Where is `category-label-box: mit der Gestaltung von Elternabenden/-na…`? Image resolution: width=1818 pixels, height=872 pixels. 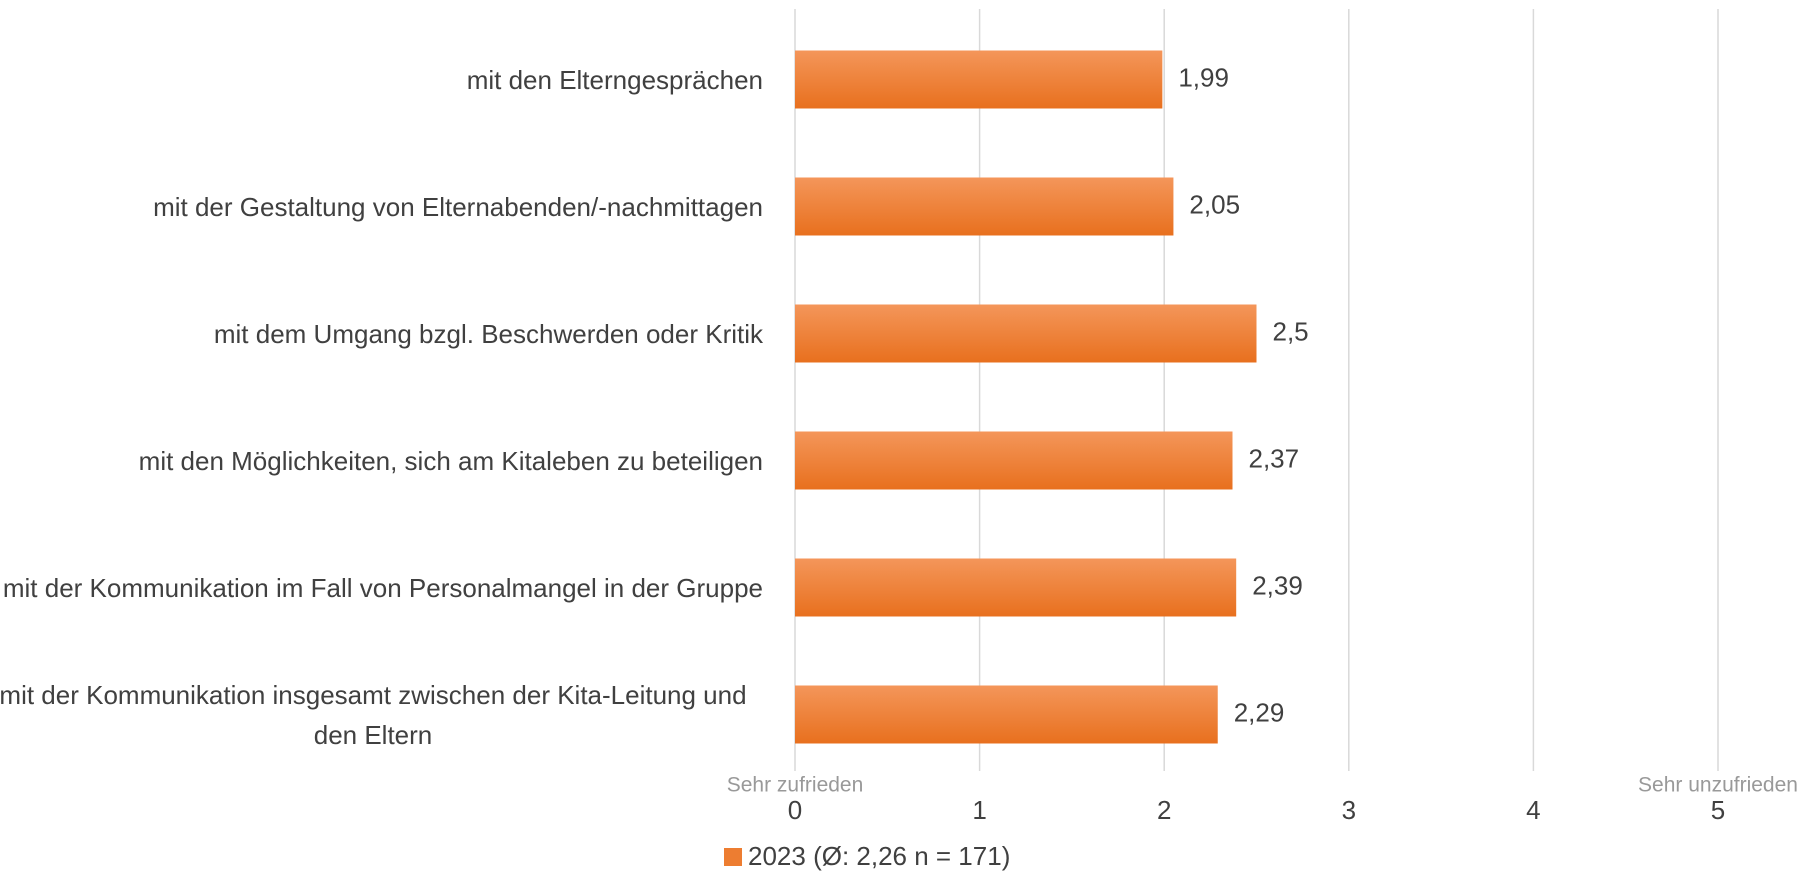 category-label-box: mit der Gestaltung von Elternabenden/-na… is located at coordinates (381, 207).